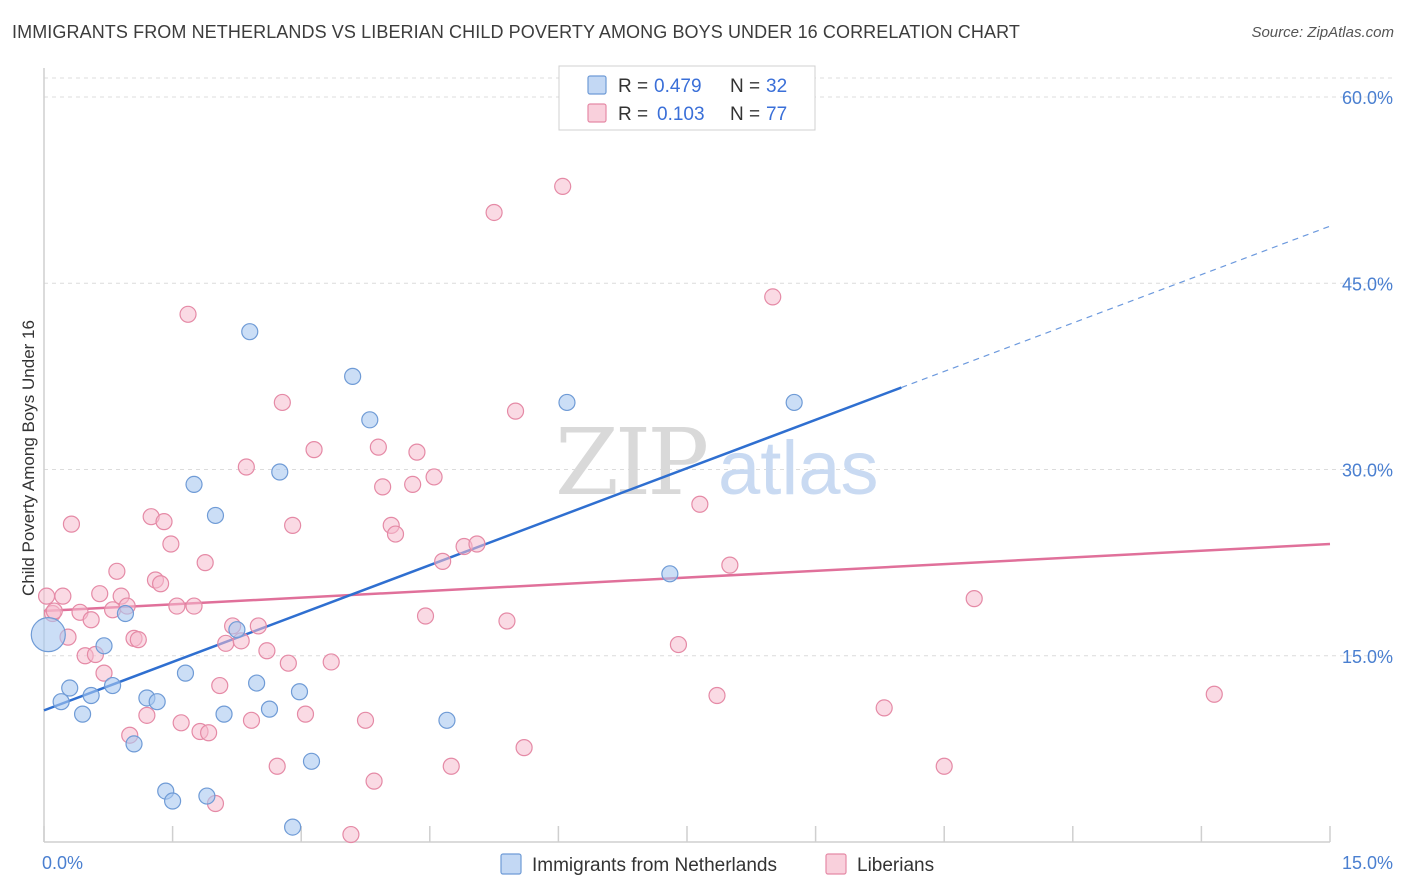 Image resolution: width=1406 pixels, height=892 pixels. What do you see at coordinates (633, 86) in the screenshot?
I see `legend-r-label: R =` at bounding box center [633, 86].